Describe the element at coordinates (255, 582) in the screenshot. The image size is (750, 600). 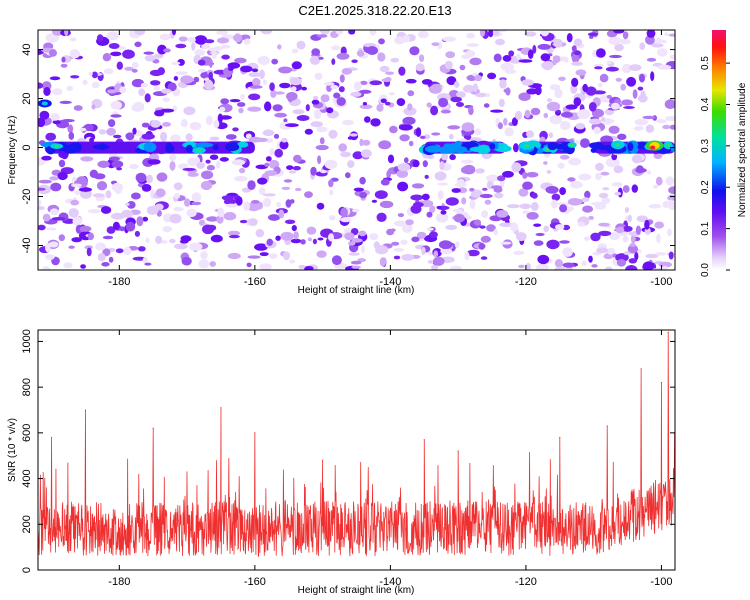
I see `snr-xtick-label: -160` at that location.